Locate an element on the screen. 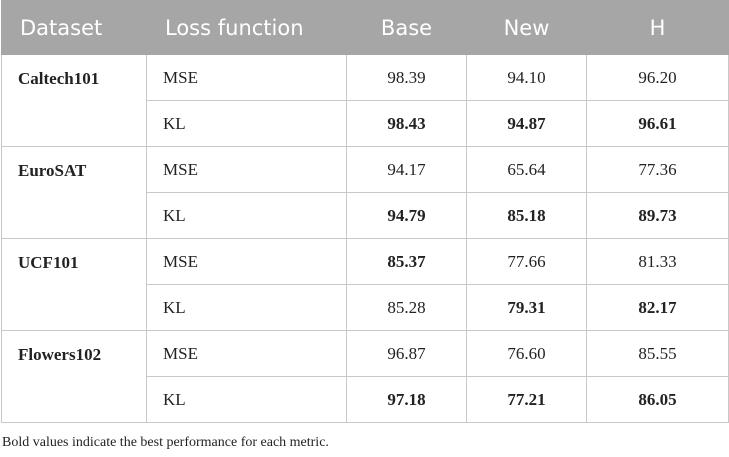  cell: 94.87 is located at coordinates (526, 123).